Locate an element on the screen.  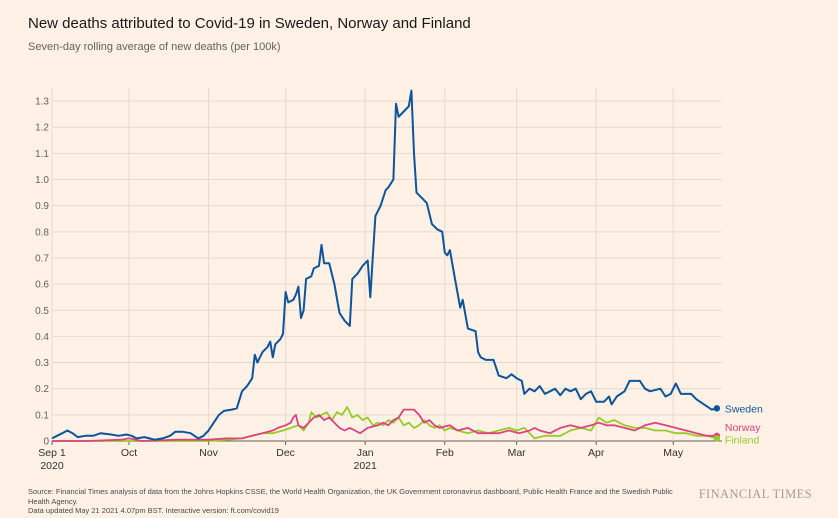
y-tick-label: 0.5 is located at coordinates (42, 311).